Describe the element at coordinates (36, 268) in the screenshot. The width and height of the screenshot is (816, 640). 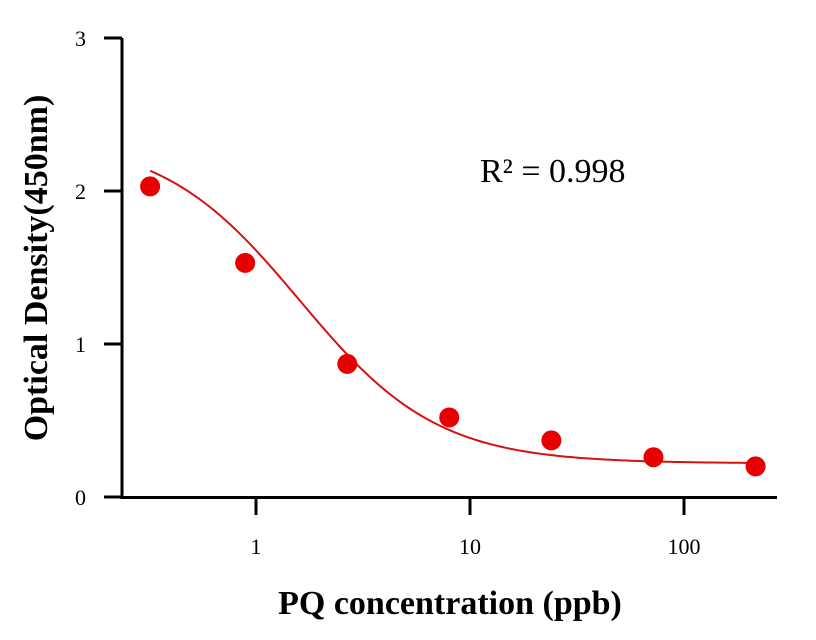
I see `y-axis-title: Optical Density(450nm)` at that location.